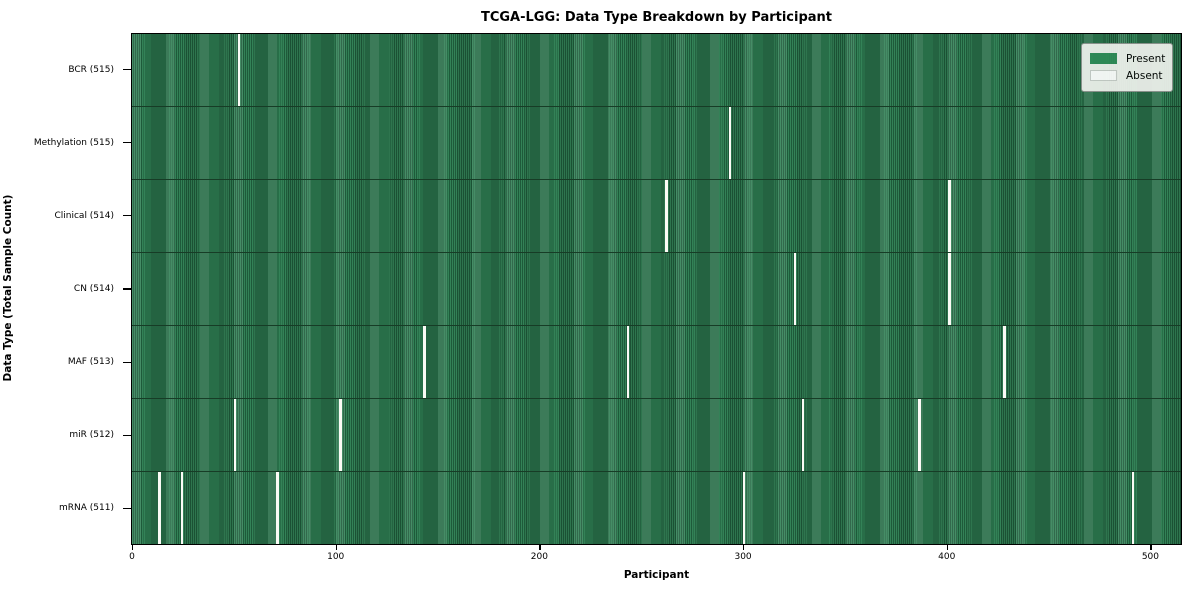 The height and width of the screenshot is (600, 1200). Describe the element at coordinates (656, 142) in the screenshot. I see `heatmap-row-Methylation` at that location.